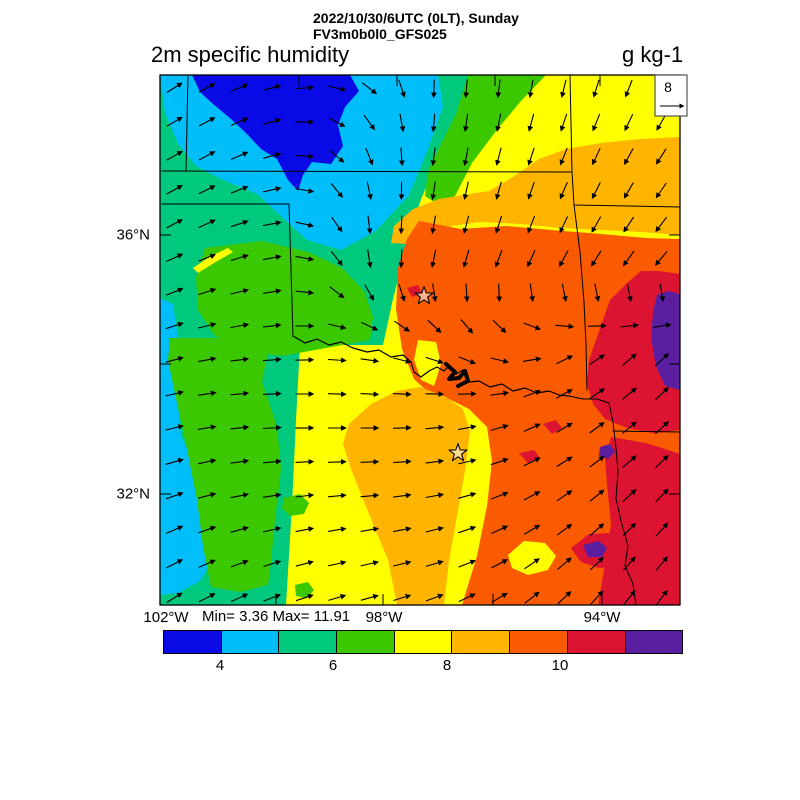 This screenshot has width=800, height=800. What do you see at coordinates (427, 363) in the screenshot?
I see `region-yellow-strip-mid` at bounding box center [427, 363].